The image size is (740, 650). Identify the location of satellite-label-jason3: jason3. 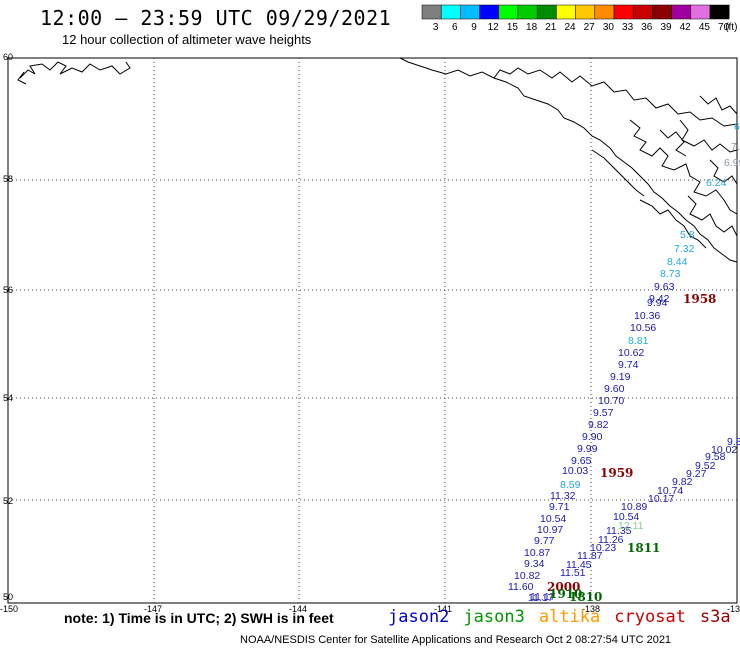
(494, 617).